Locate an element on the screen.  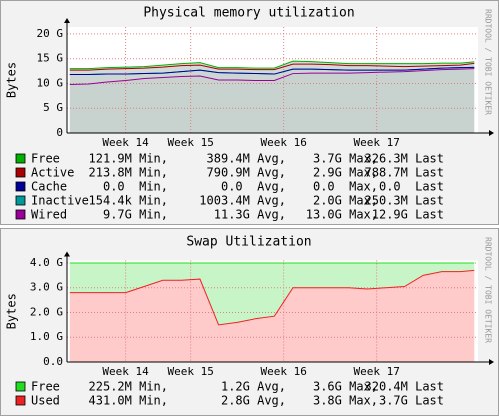
legend-stat: 213.8M Min, is located at coordinates (128, 173).